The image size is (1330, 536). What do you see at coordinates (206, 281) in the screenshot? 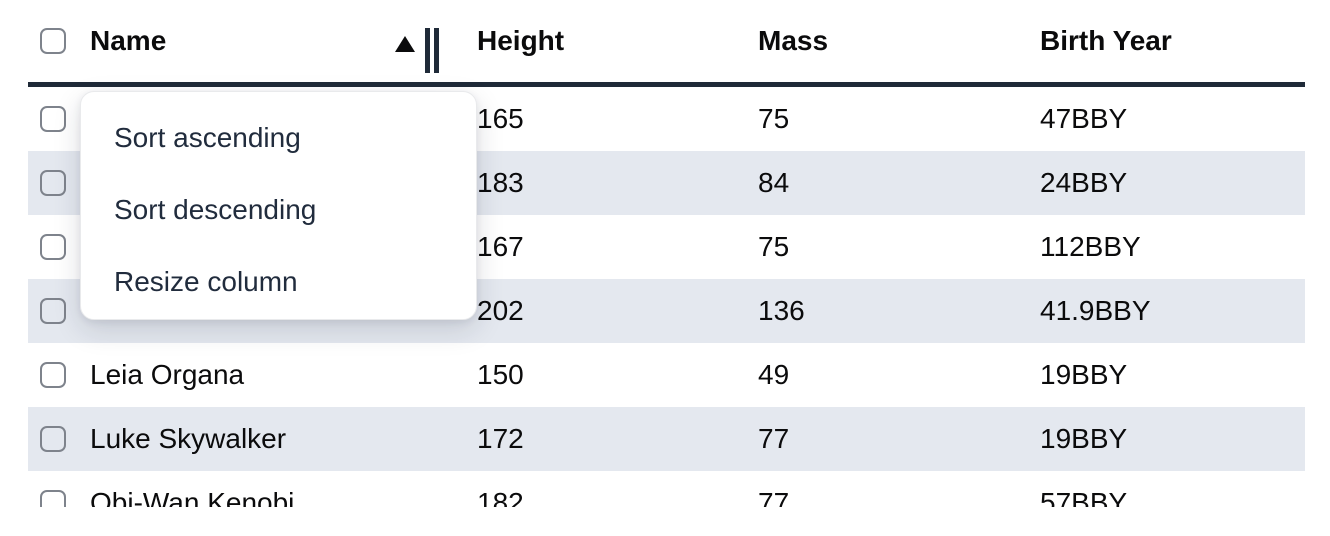
I see `menu-item-resize-column: Resize column` at bounding box center [206, 281].